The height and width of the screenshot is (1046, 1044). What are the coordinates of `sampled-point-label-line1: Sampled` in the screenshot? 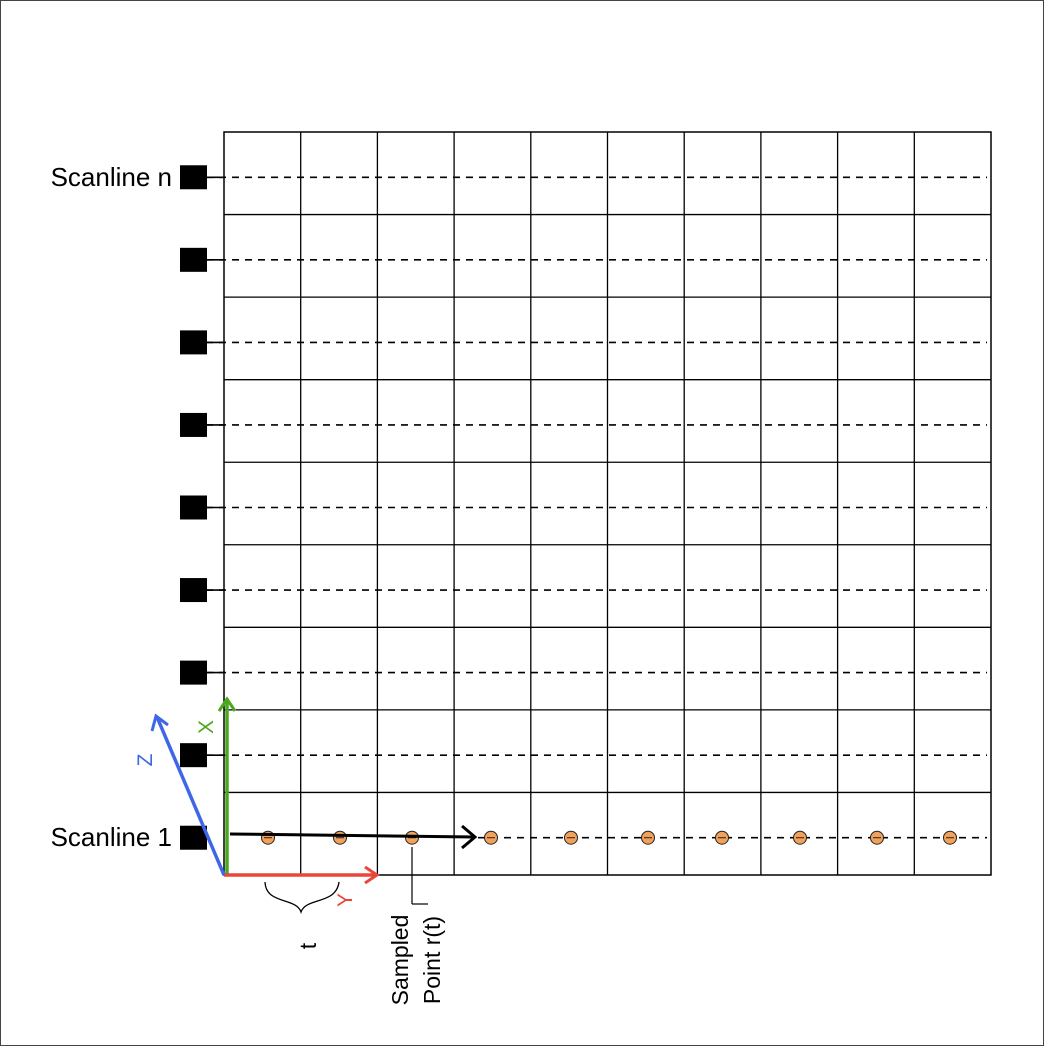 It's located at (400, 960).